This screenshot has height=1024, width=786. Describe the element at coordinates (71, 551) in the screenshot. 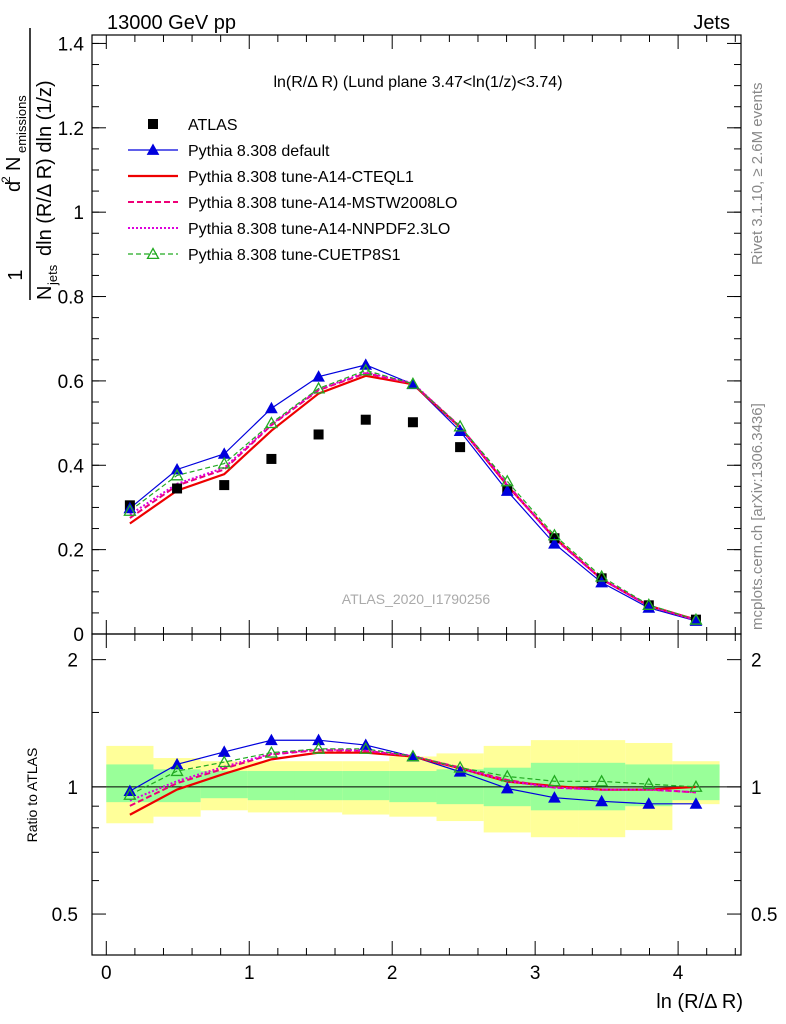

I see `main-y-tick-label: 0.2` at that location.